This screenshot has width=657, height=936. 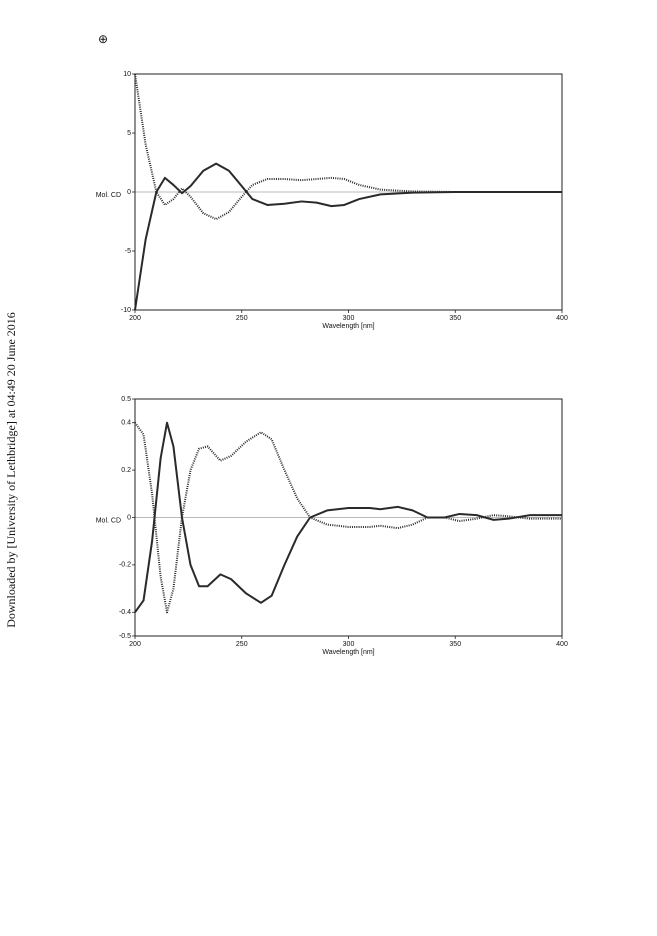 I want to click on y-tick-label: 0.2, so click(x=126, y=470).